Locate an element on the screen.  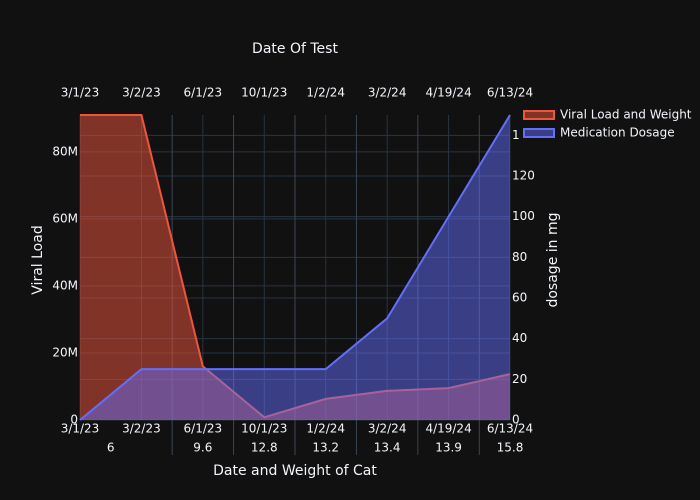
x-group-label: 13.2 is located at coordinates (325, 448).